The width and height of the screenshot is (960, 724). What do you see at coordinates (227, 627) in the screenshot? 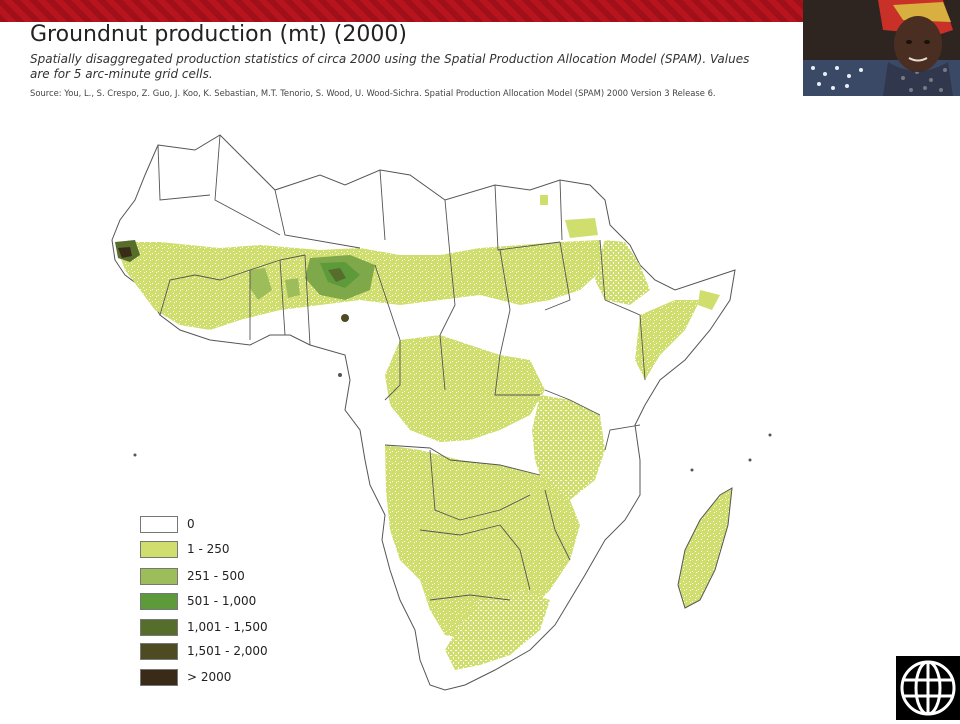
I see `legend-label: 1,001 - 1,500` at bounding box center [227, 627].